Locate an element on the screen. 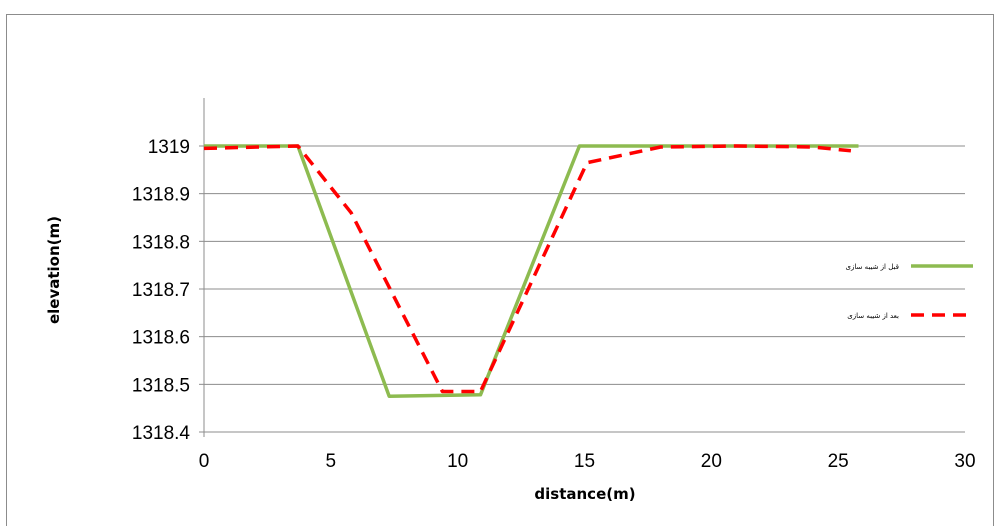  y-tick-label: 1318.5 is located at coordinates (161, 385).